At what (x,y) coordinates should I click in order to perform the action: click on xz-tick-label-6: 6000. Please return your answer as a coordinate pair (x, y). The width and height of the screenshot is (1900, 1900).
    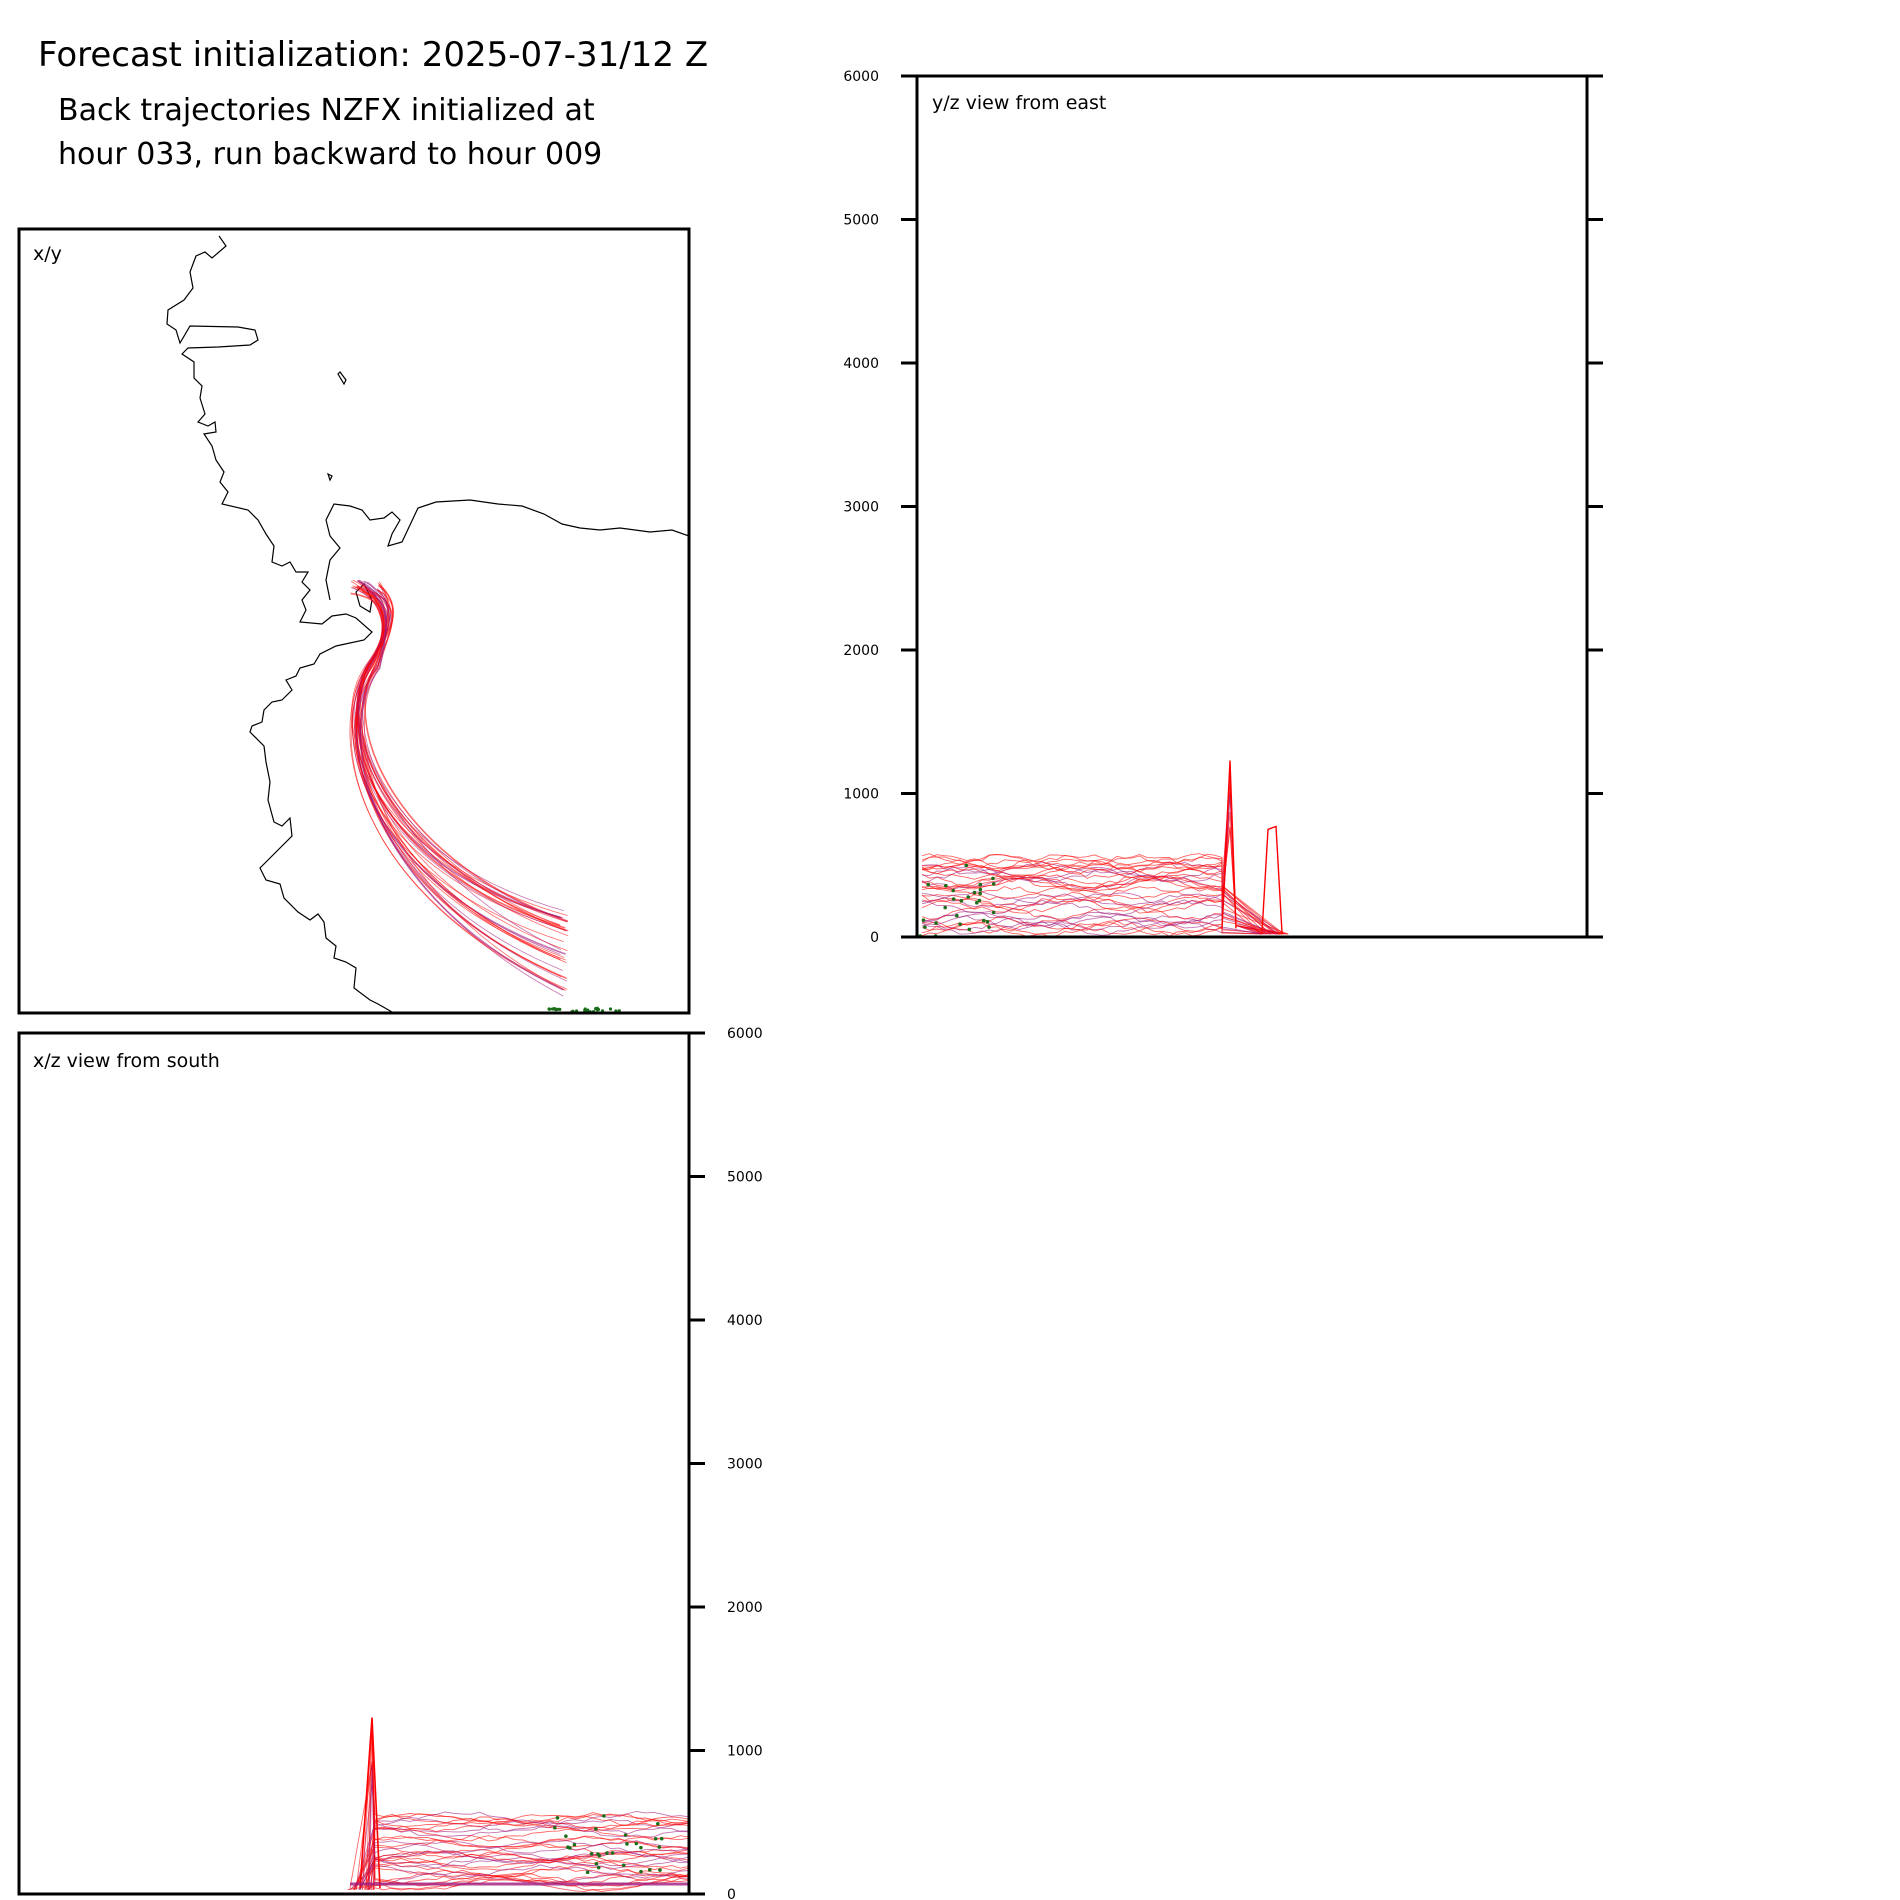
    Looking at the image, I should click on (745, 1034).